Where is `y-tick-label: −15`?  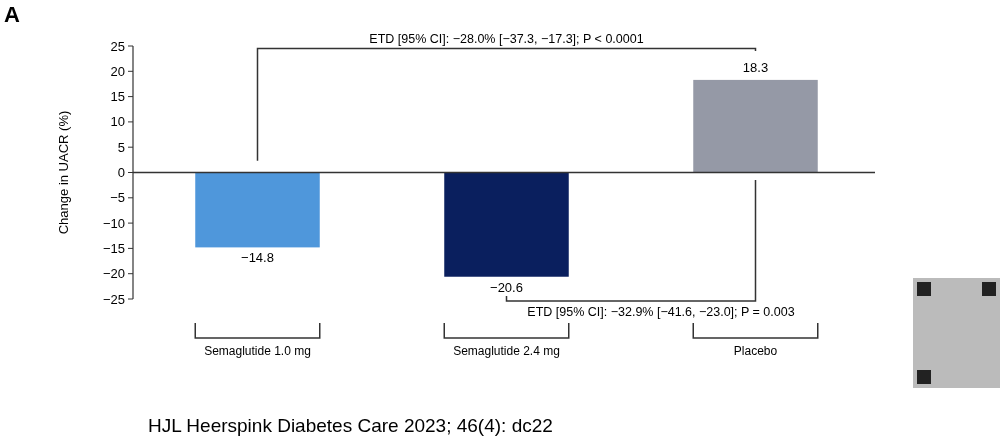
y-tick-label: −15 is located at coordinates (113, 248).